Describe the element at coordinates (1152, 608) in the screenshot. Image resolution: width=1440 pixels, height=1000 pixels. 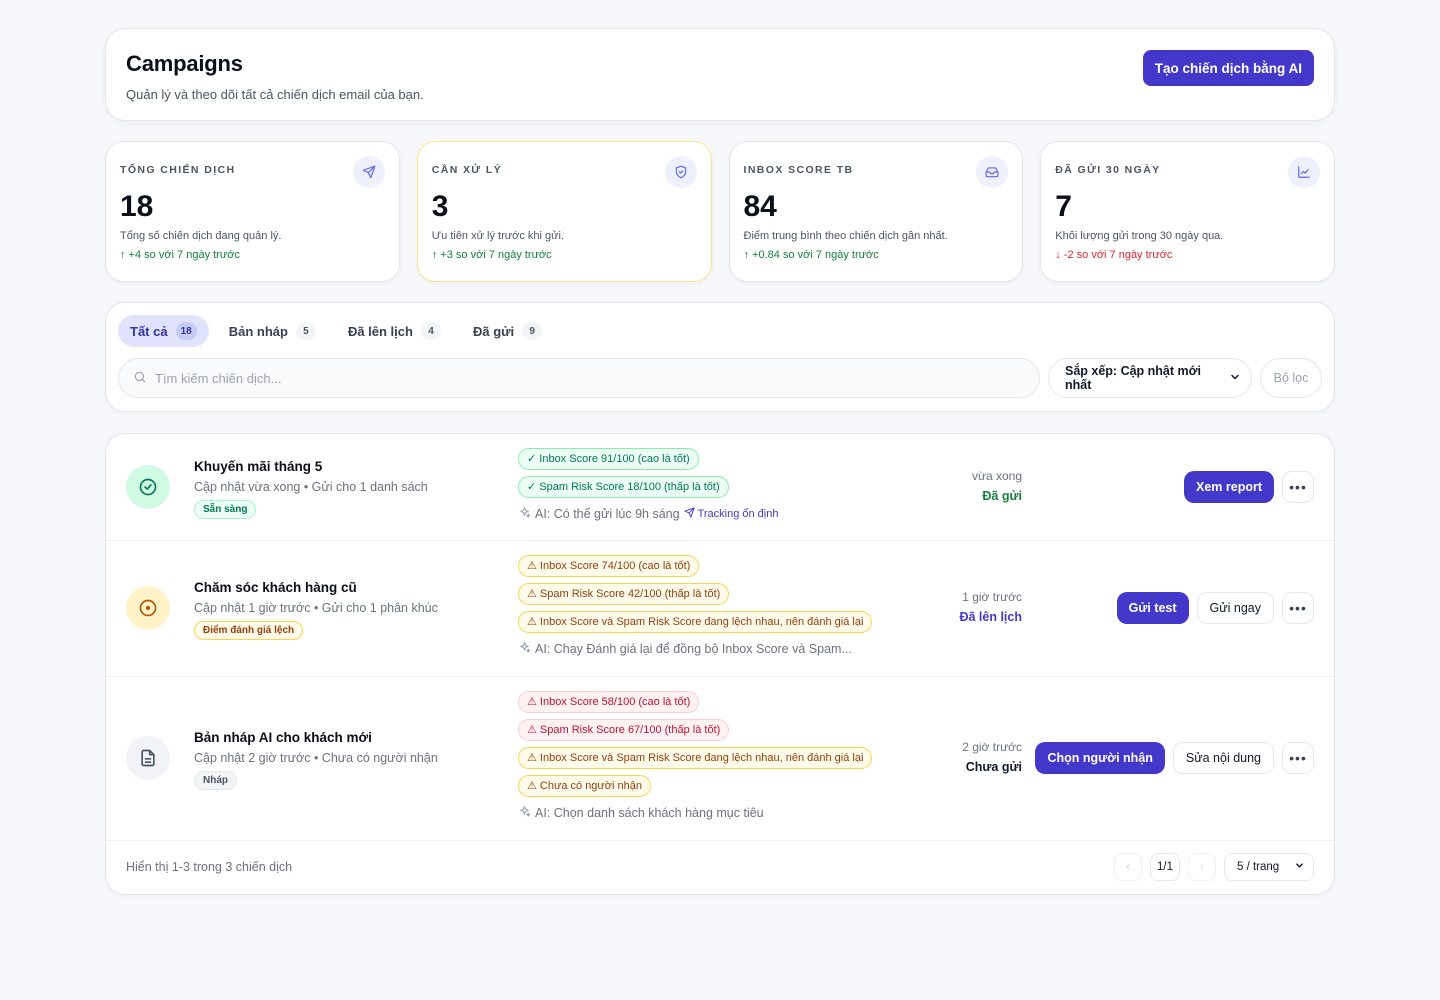
I see `send-test-button: Gửi test` at that location.